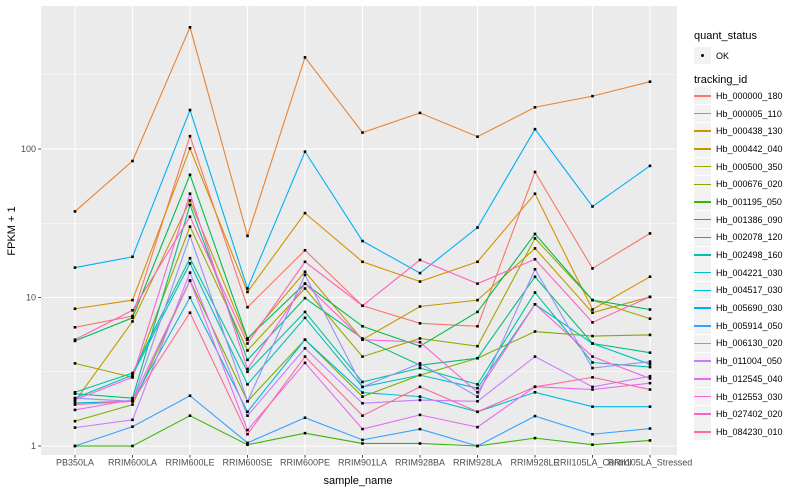 The height and width of the screenshot is (500, 800). What do you see at coordinates (749, 255) in the screenshot?
I see `legend-label: Hb_002498_160` at bounding box center [749, 255].